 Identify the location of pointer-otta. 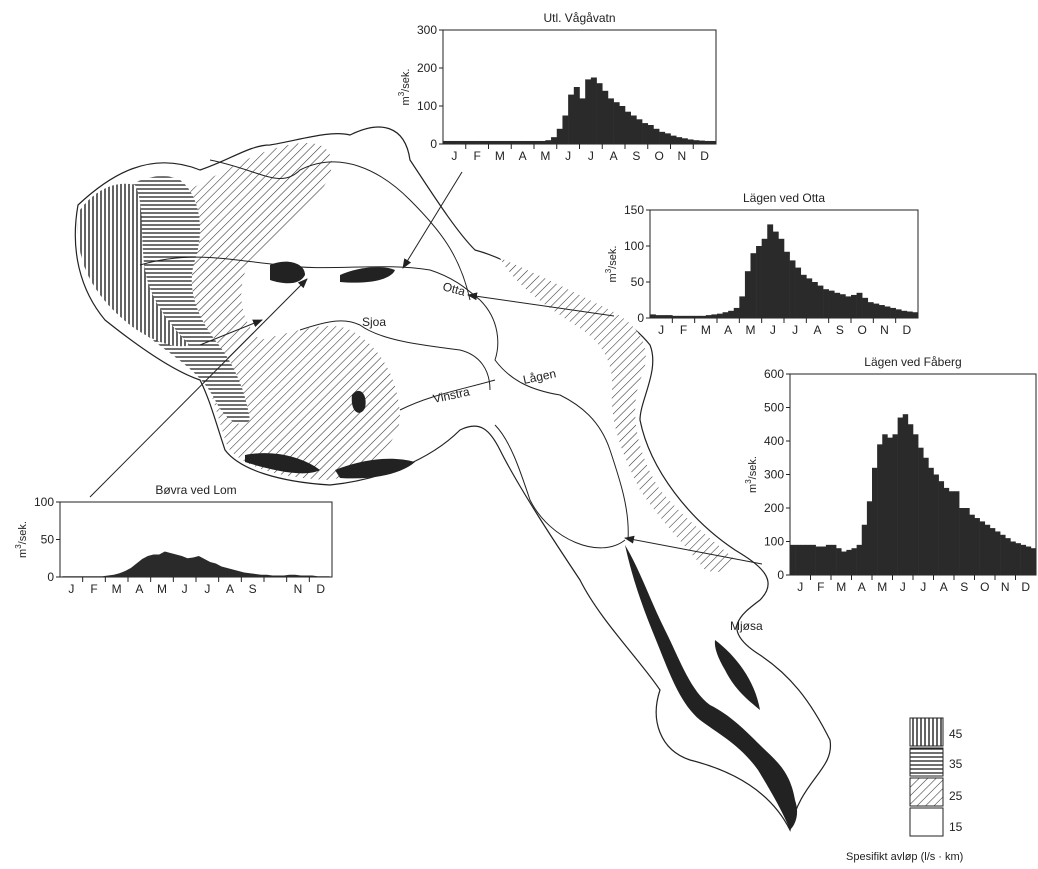
(541, 304).